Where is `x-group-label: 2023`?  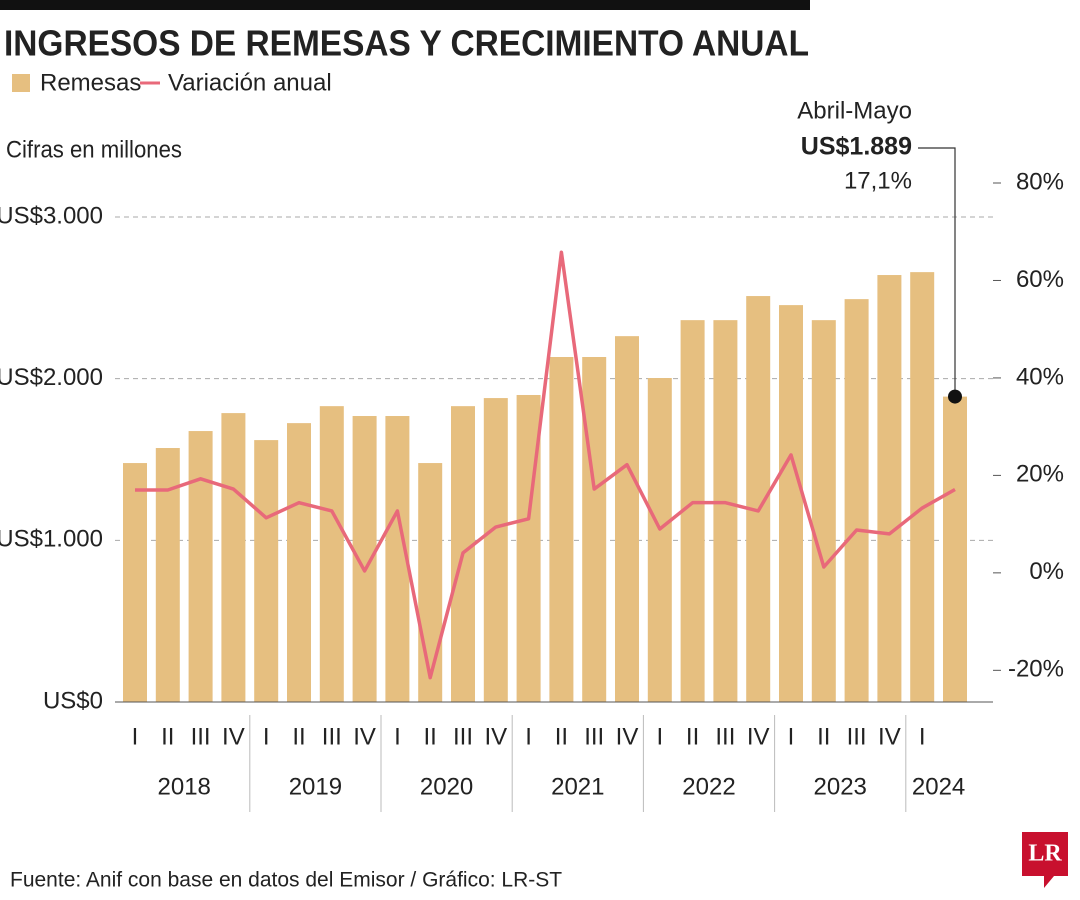
x-group-label: 2023 is located at coordinates (840, 786).